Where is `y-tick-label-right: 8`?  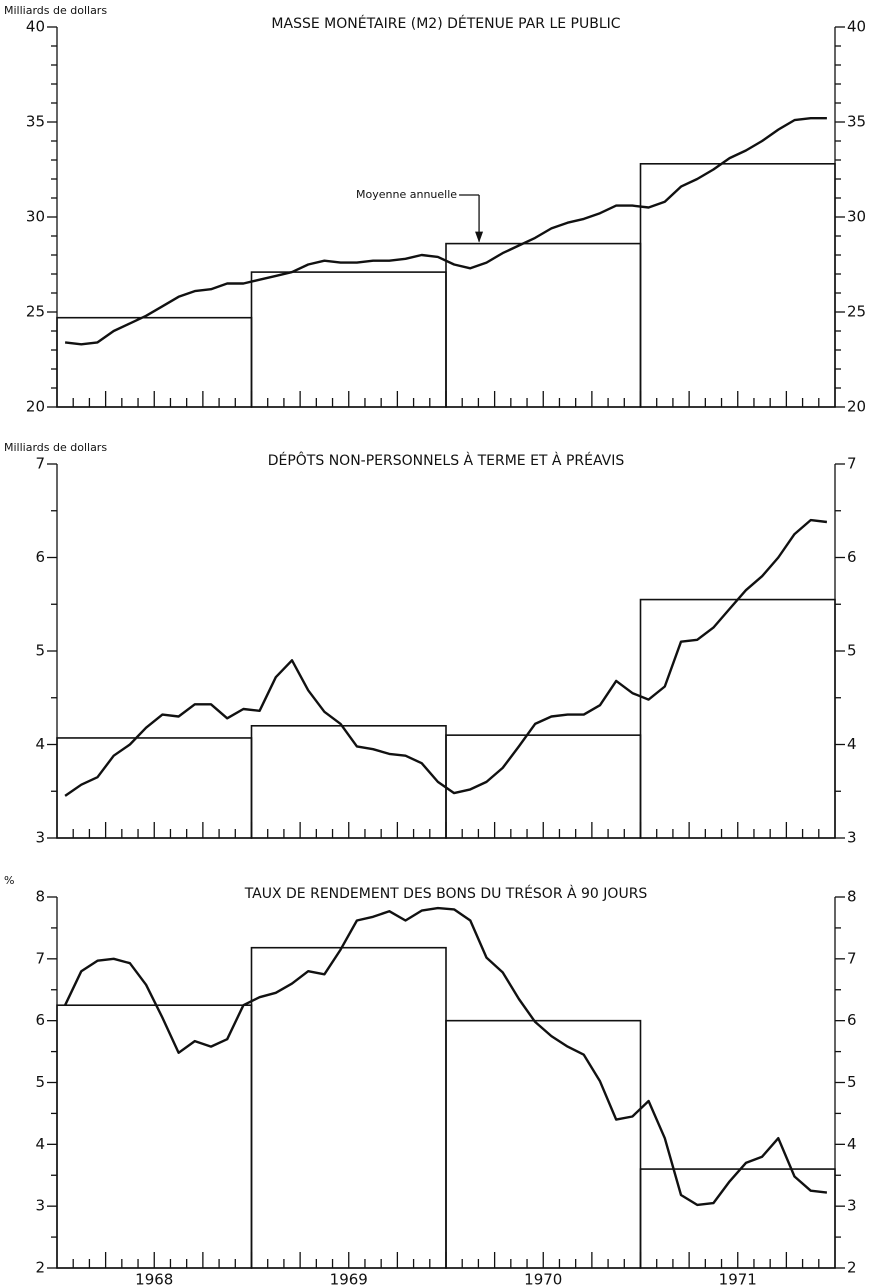 y-tick-label-right: 8 is located at coordinates (852, 897).